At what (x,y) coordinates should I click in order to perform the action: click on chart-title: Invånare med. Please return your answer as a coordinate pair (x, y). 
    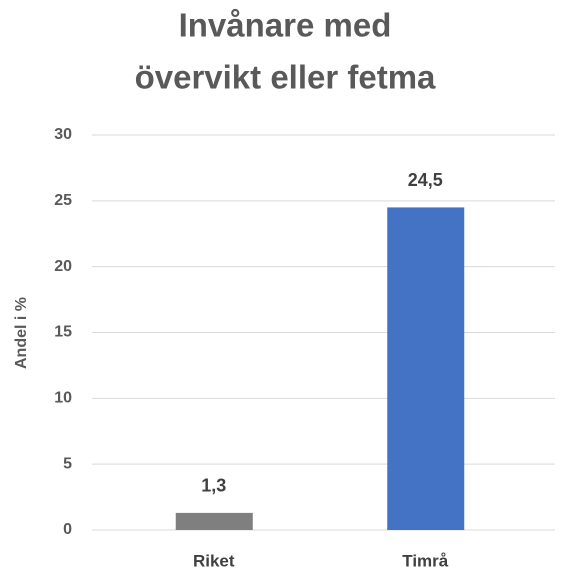
    Looking at the image, I should click on (285, 25).